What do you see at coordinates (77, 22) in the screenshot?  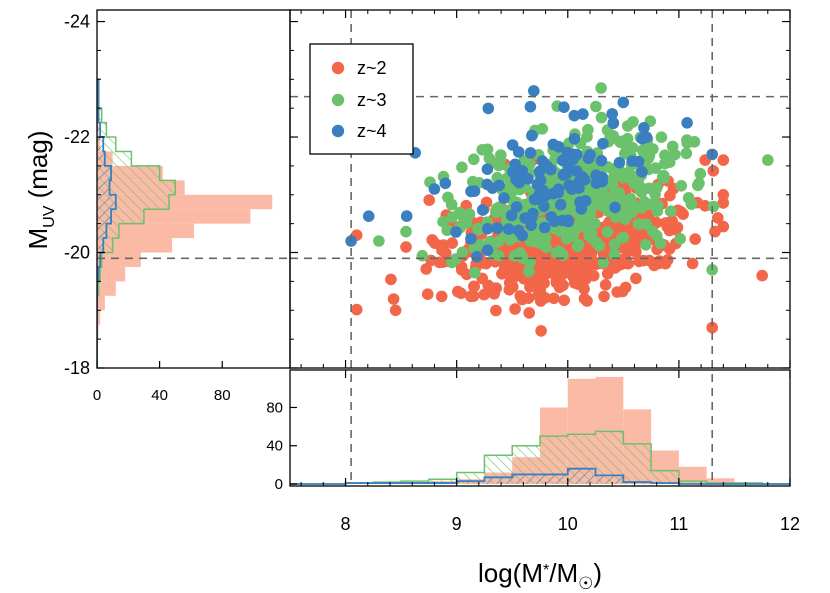 I see `y-tick-label: -24` at bounding box center [77, 22].